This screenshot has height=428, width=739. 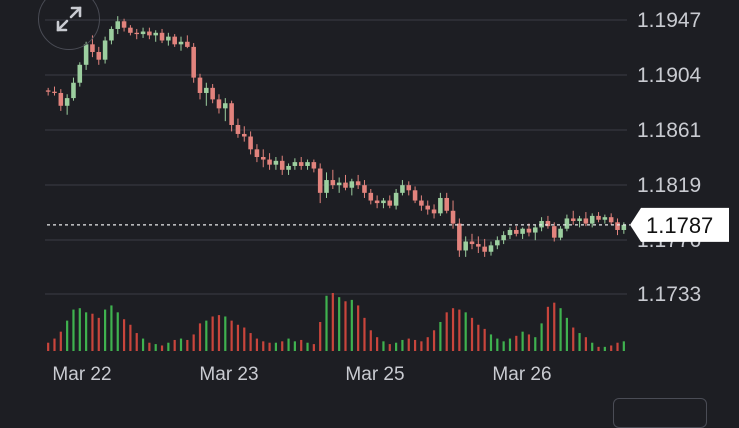 I want to click on x-tick-label: Mar 22, so click(x=81, y=374).